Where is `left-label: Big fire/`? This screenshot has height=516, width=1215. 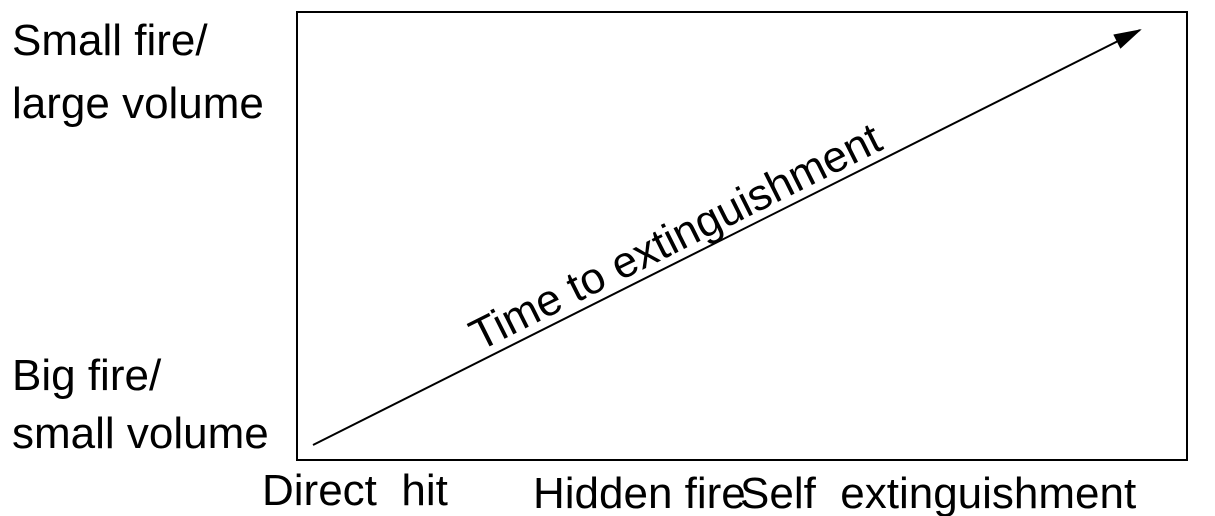 left-label: Big fire/ is located at coordinates (87, 375).